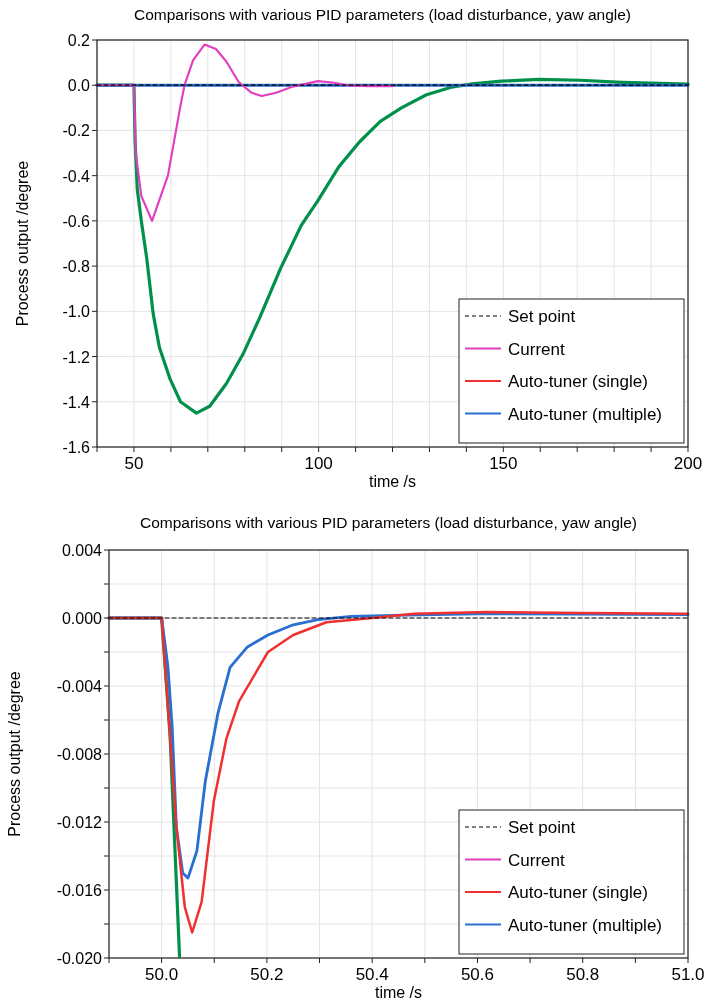 Image resolution: width=705 pixels, height=1006 pixels. Describe the element at coordinates (503, 463) in the screenshot. I see `x-tick-label: 150` at that location.